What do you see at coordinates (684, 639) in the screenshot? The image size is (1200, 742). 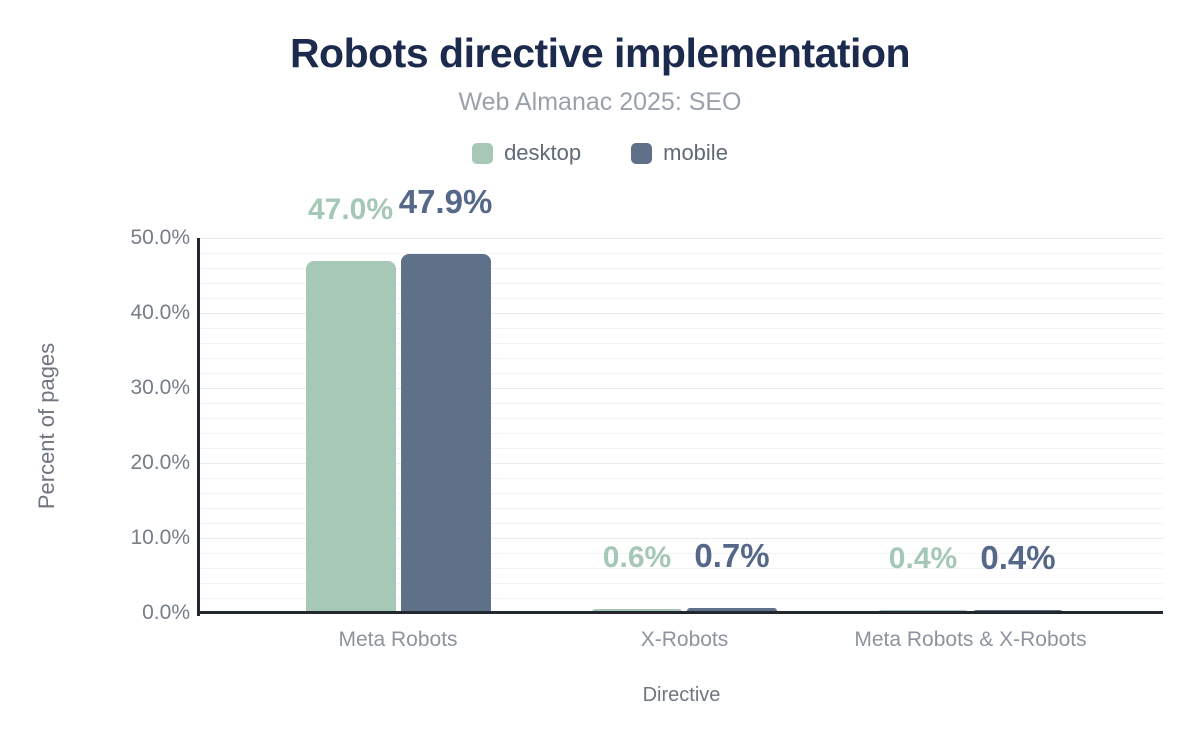 I see `x-tick-label: X-Robots` at bounding box center [684, 639].